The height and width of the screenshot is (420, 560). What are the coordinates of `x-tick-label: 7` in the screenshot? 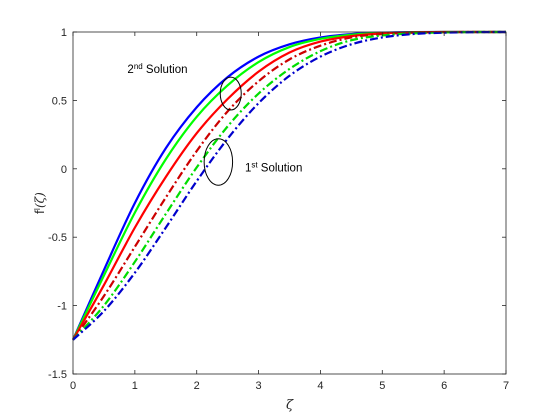 It's located at (506, 386).